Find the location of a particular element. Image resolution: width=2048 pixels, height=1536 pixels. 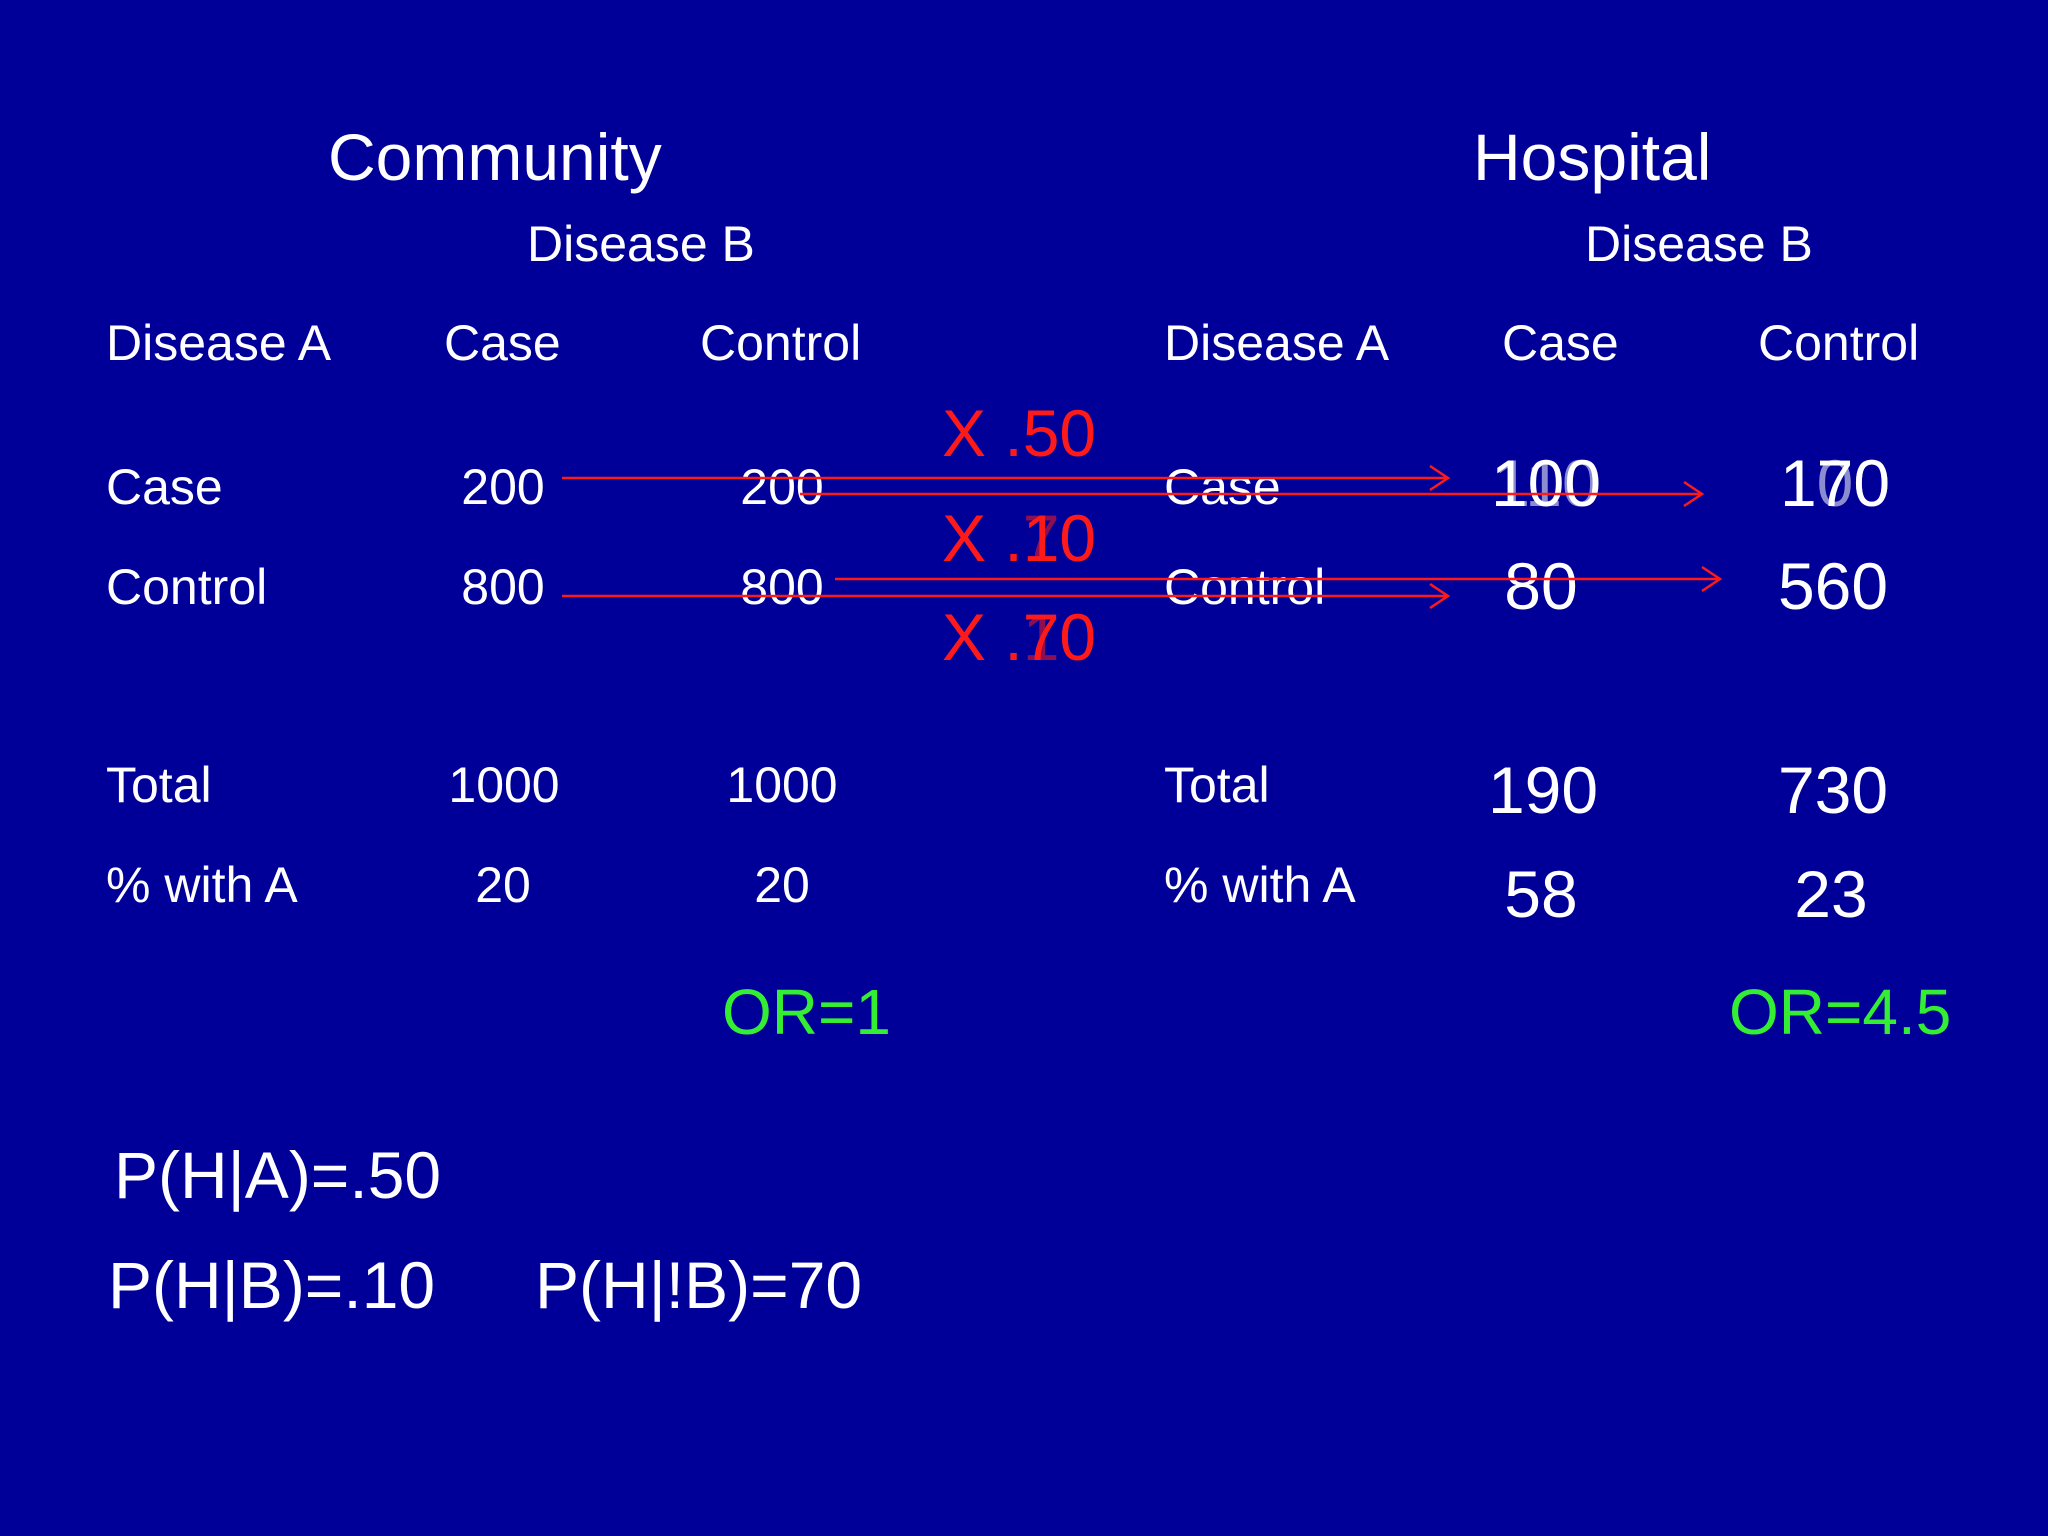

arrow-case-case is located at coordinates (1006, 478).